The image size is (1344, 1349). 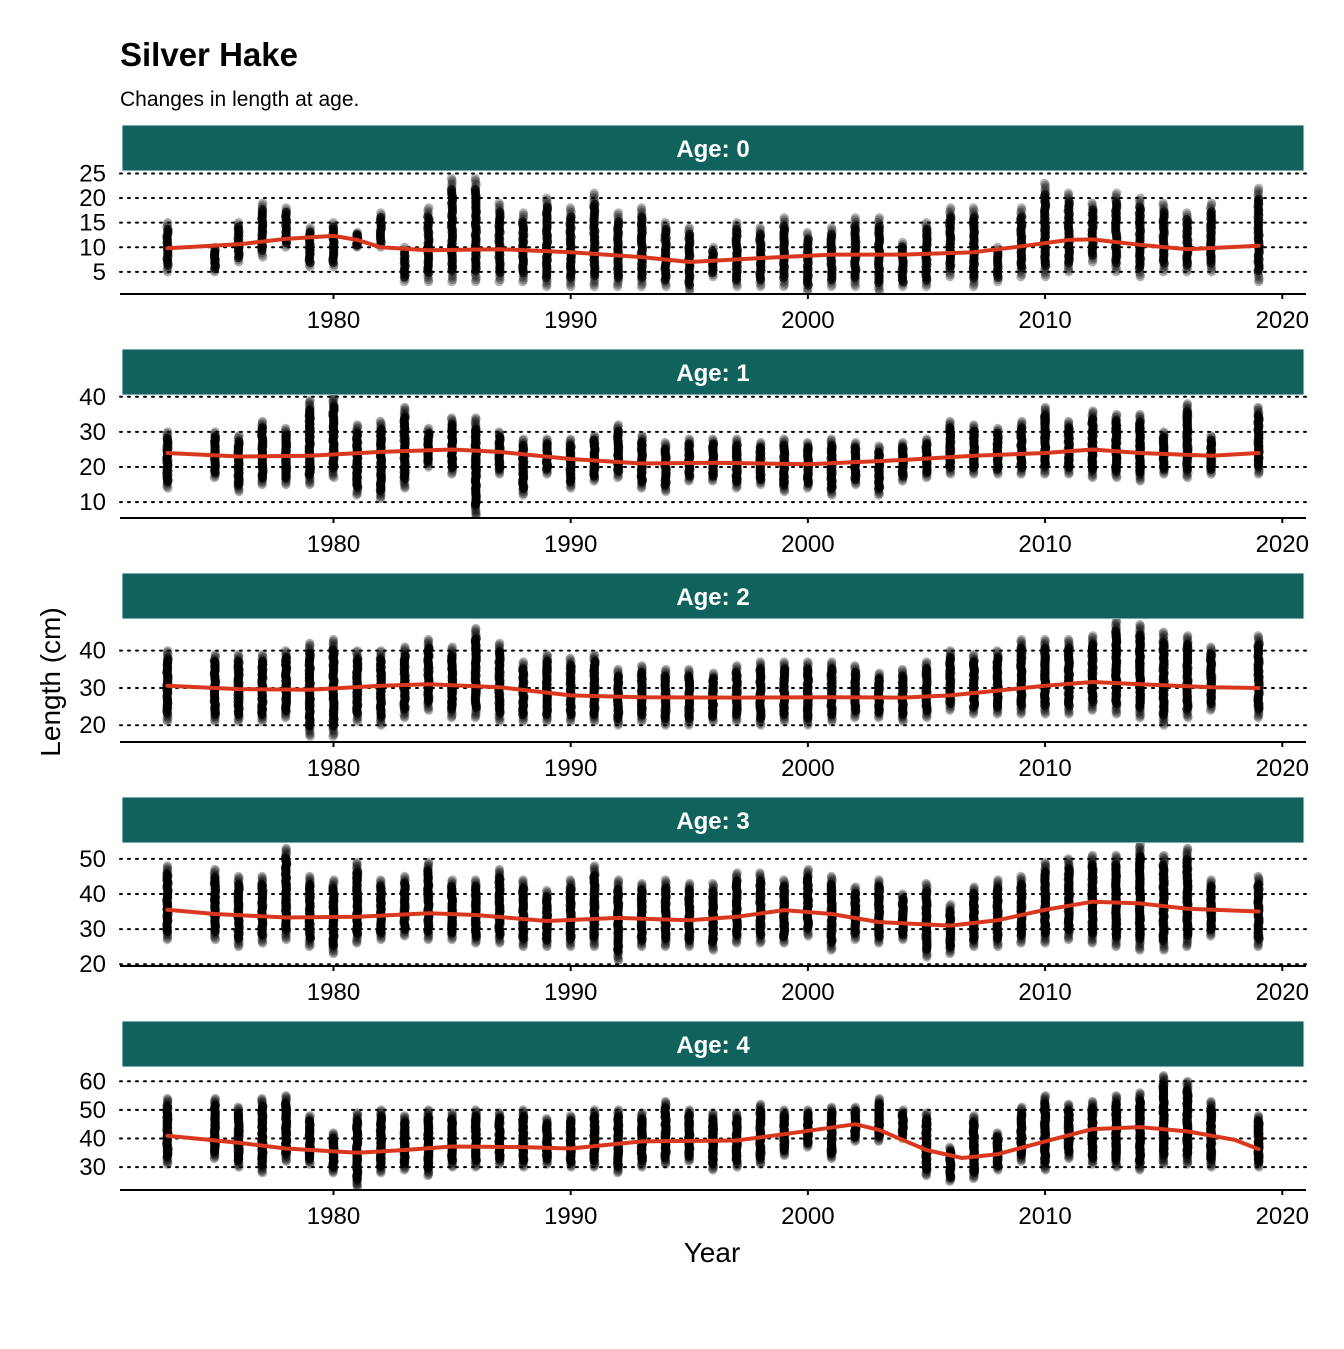 I want to click on y-tick-label: 25, so click(x=92, y=173).